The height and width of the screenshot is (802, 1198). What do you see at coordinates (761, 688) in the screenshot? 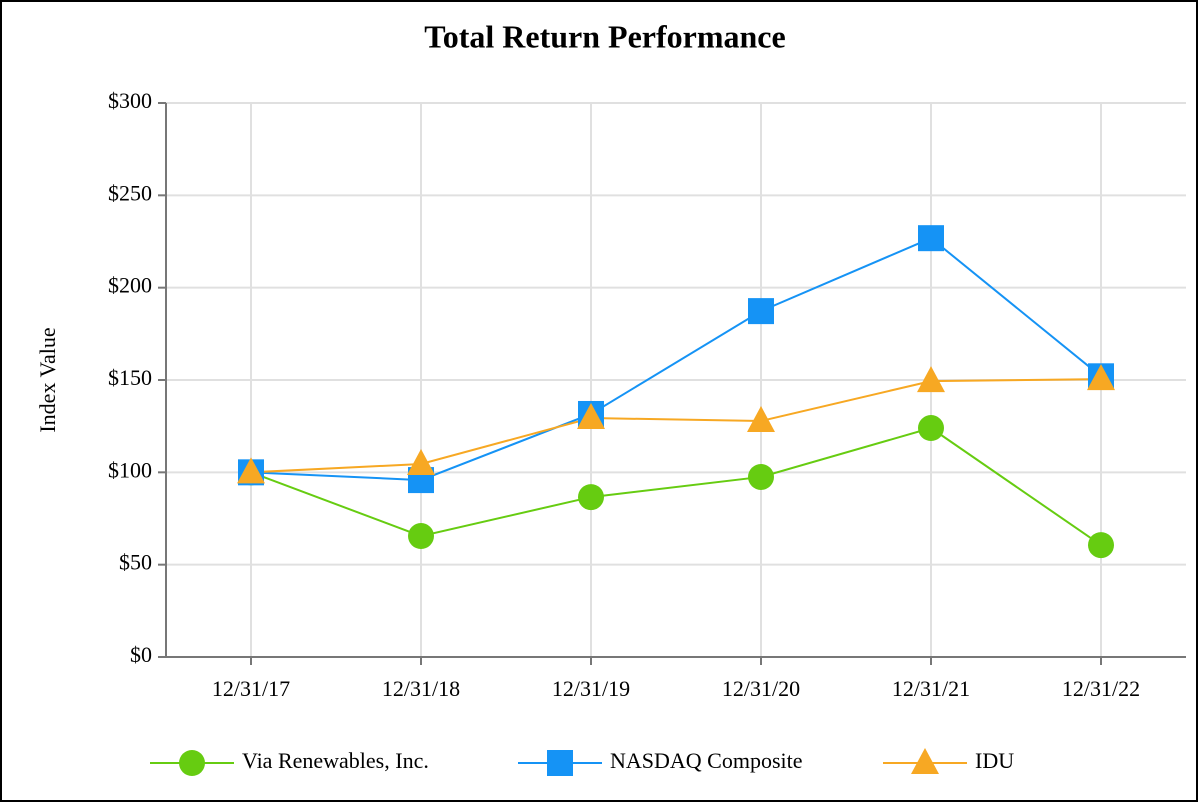
I see `x-tick-label: 12/31/20` at bounding box center [761, 688].